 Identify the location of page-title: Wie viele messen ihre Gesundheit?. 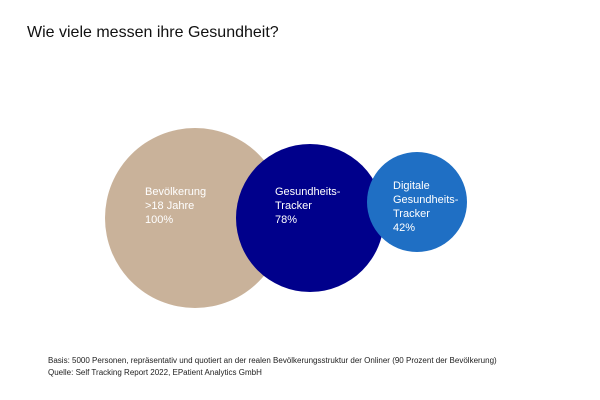
(153, 32).